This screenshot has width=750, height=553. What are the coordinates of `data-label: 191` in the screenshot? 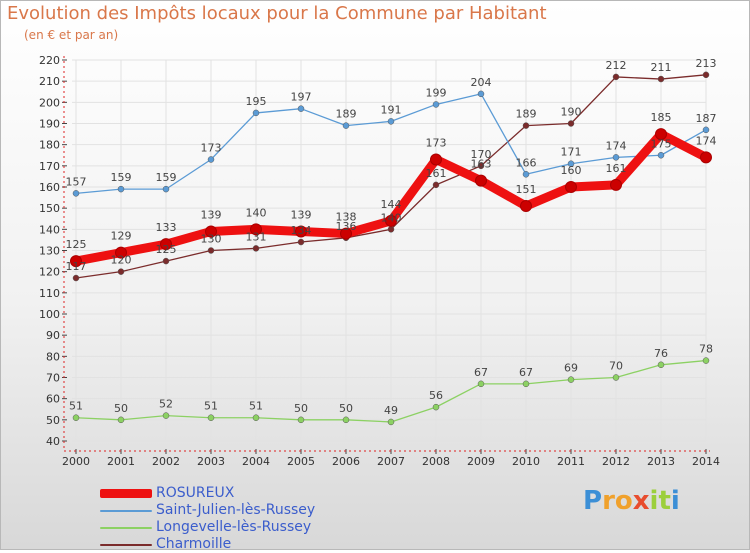 It's located at (391, 109).